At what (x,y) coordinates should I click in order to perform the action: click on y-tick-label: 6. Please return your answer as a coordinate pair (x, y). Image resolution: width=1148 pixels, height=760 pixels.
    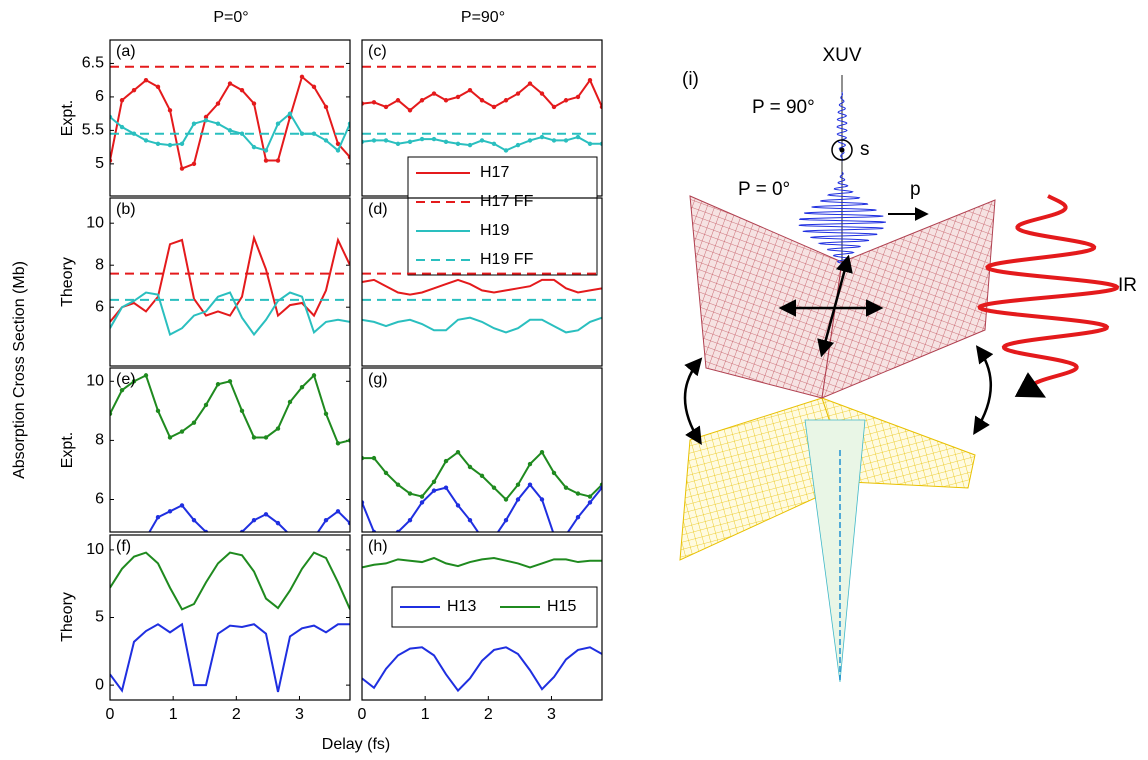
    Looking at the image, I should click on (99, 306).